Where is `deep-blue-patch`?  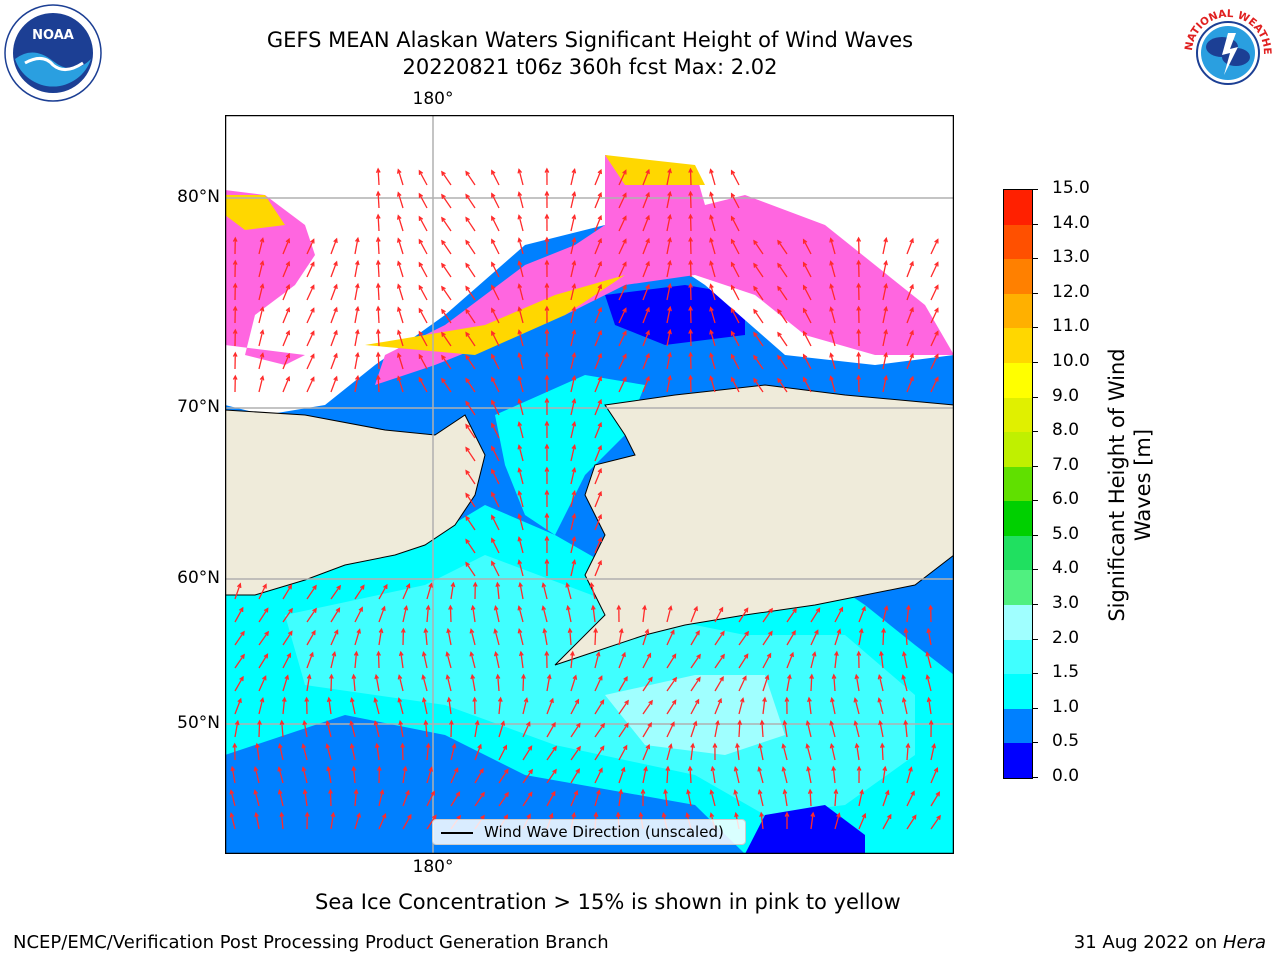
deep-blue-patch is located at coordinates (675, 315).